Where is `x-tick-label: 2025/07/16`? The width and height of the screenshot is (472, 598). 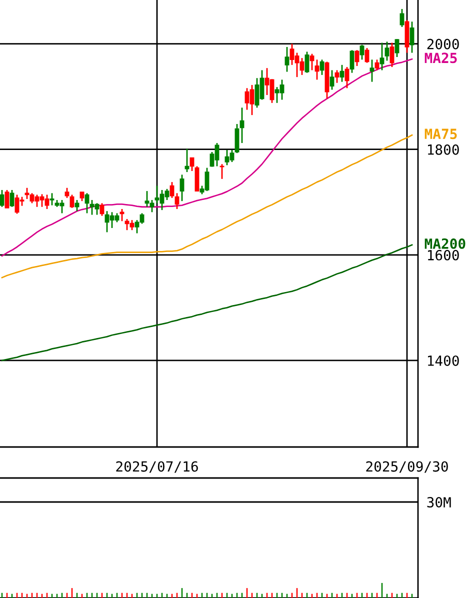
x-tick-label: 2025/07/16 is located at coordinates (157, 467).